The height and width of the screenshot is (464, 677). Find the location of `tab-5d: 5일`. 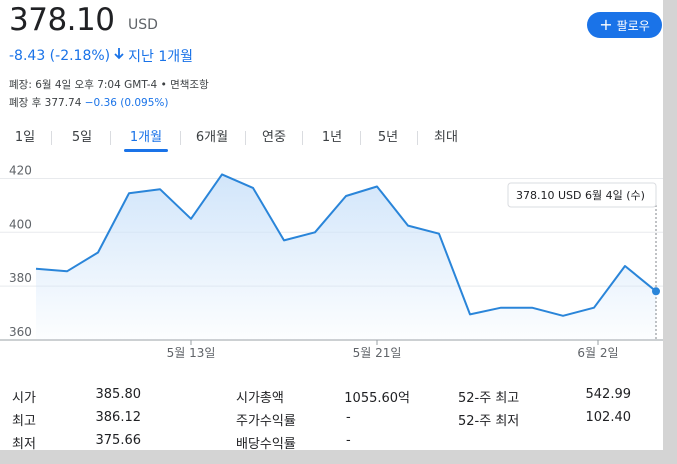

tab-5d: 5일 is located at coordinates (82, 137).